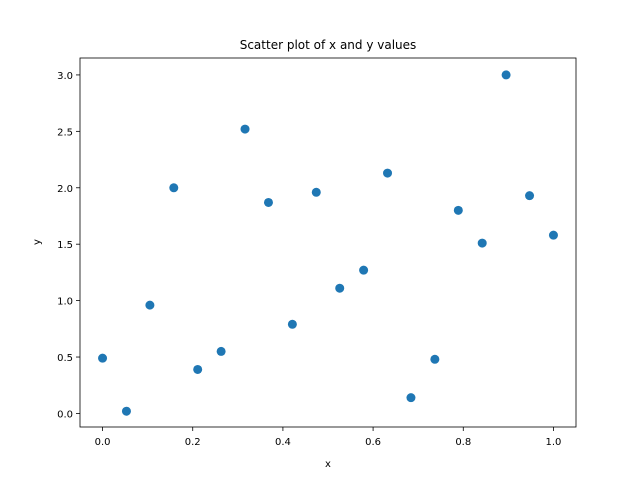 The width and height of the screenshot is (640, 480). What do you see at coordinates (373, 442) in the screenshot?
I see `x-tick-label: 0.6` at bounding box center [373, 442].